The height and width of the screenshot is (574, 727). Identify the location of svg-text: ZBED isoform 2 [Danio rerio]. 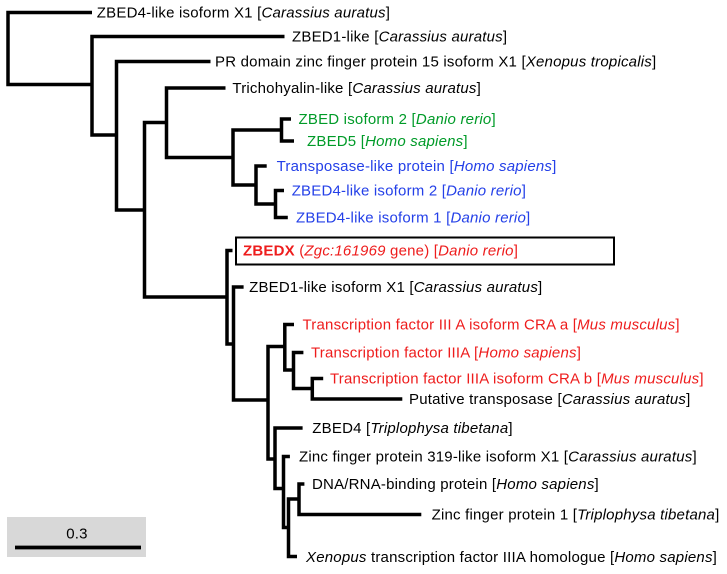
(397, 119).